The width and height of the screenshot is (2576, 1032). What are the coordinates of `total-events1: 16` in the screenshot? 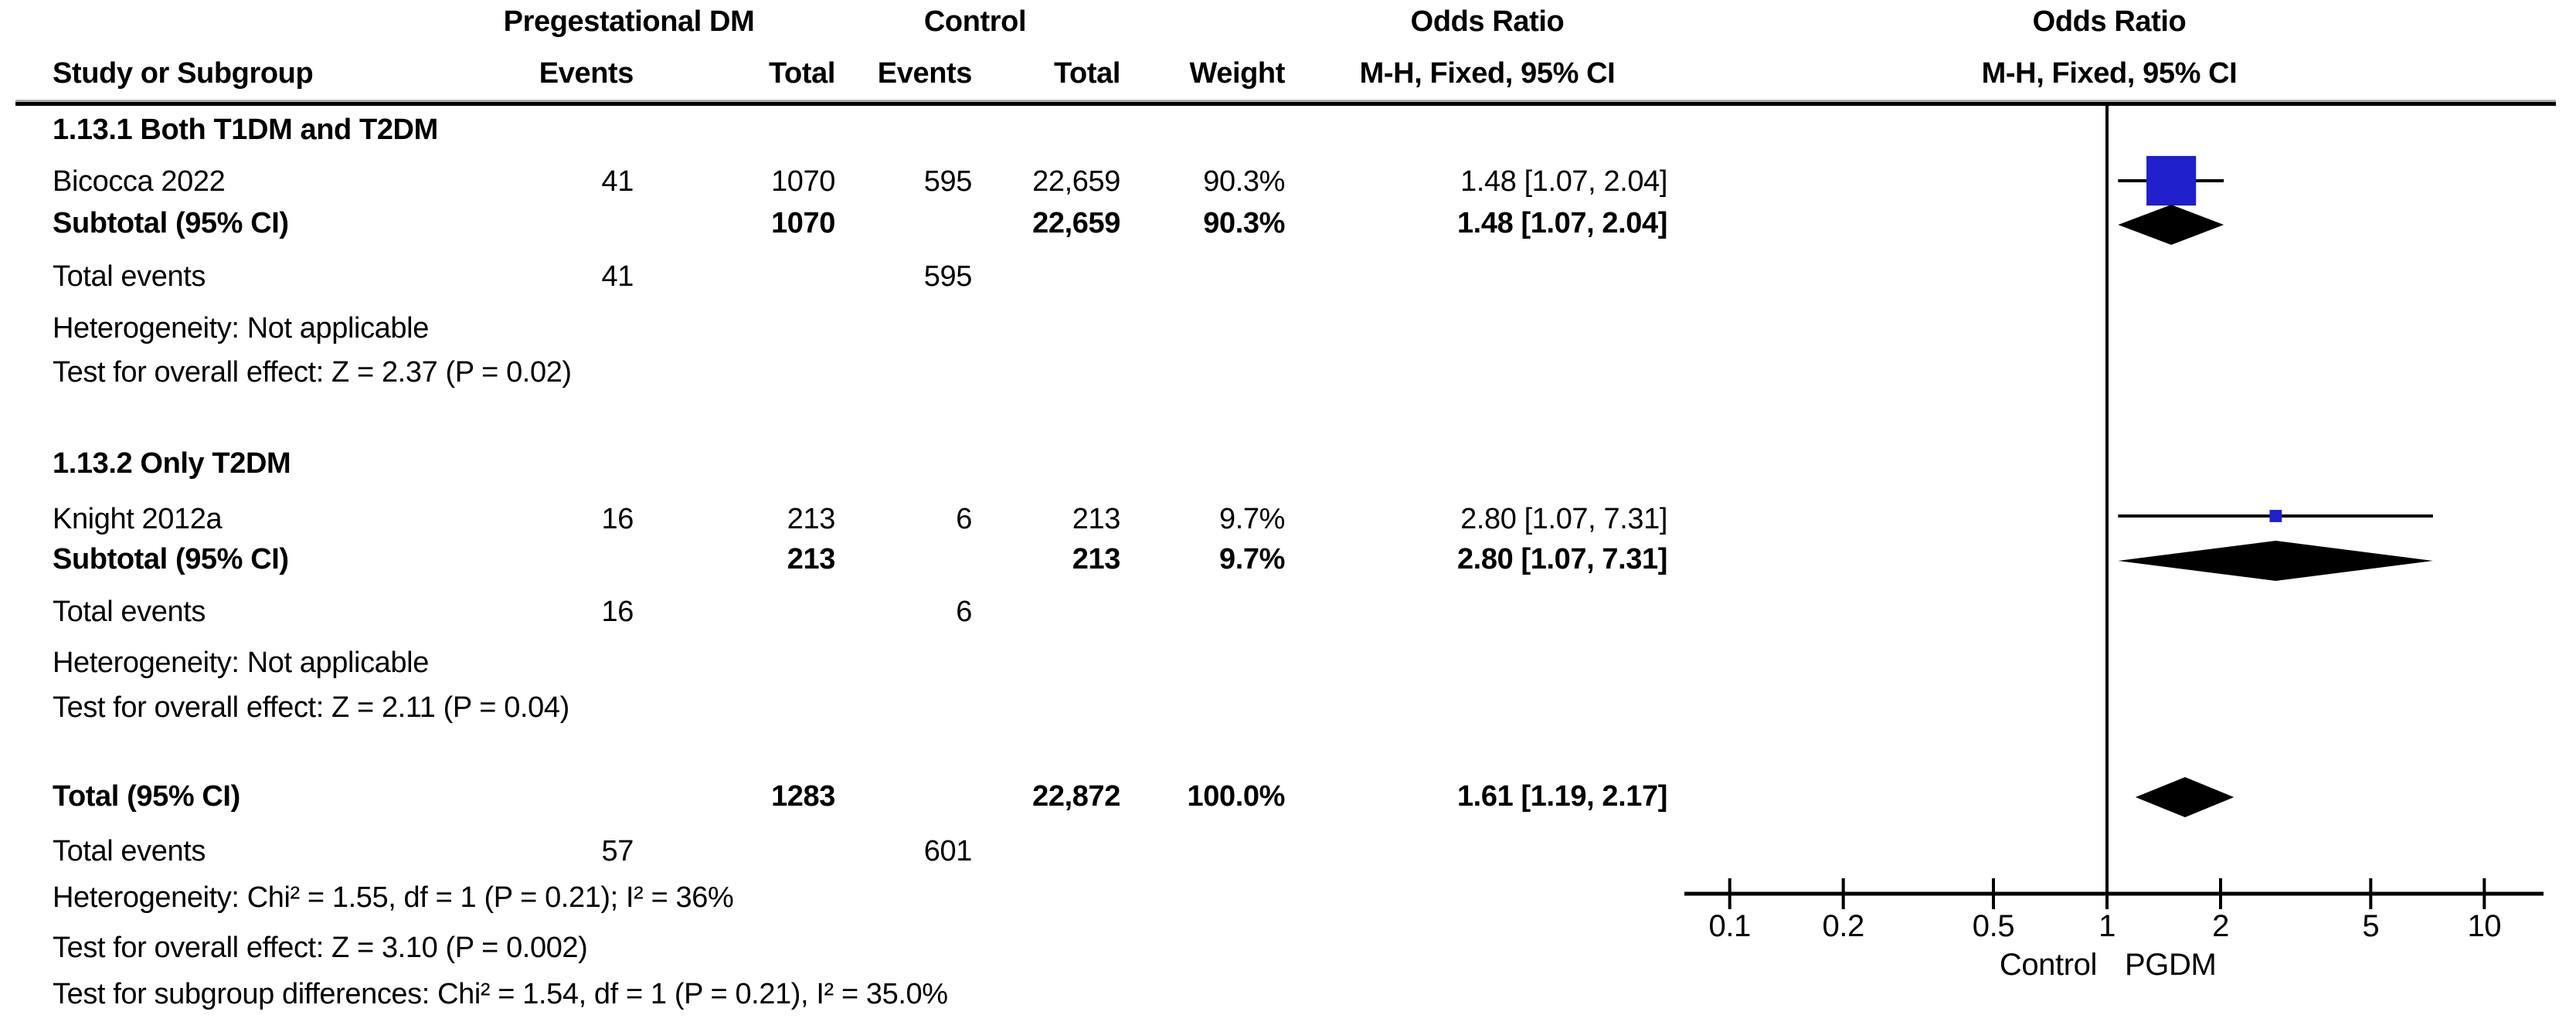 It's located at (617, 612).